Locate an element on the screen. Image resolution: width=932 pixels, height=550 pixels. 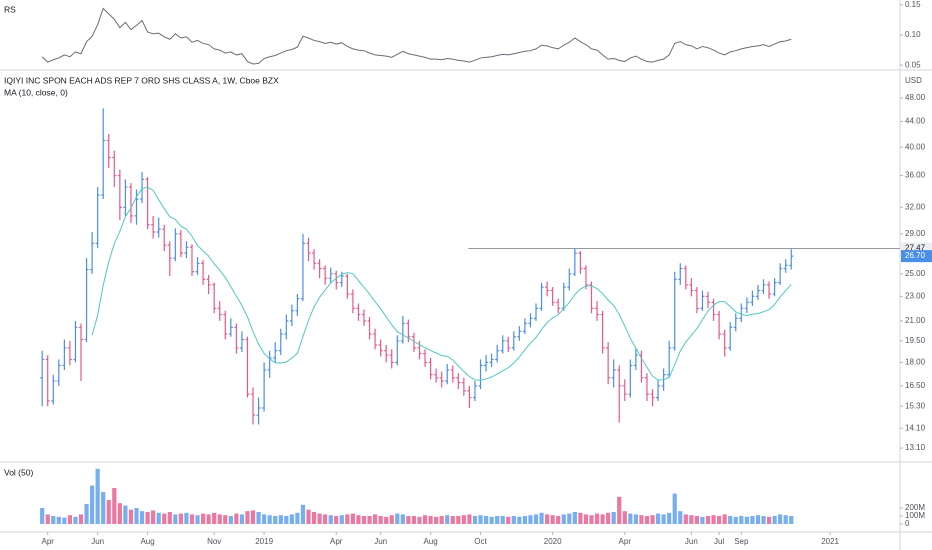
x-tick-label: Apr is located at coordinates (47, 541).